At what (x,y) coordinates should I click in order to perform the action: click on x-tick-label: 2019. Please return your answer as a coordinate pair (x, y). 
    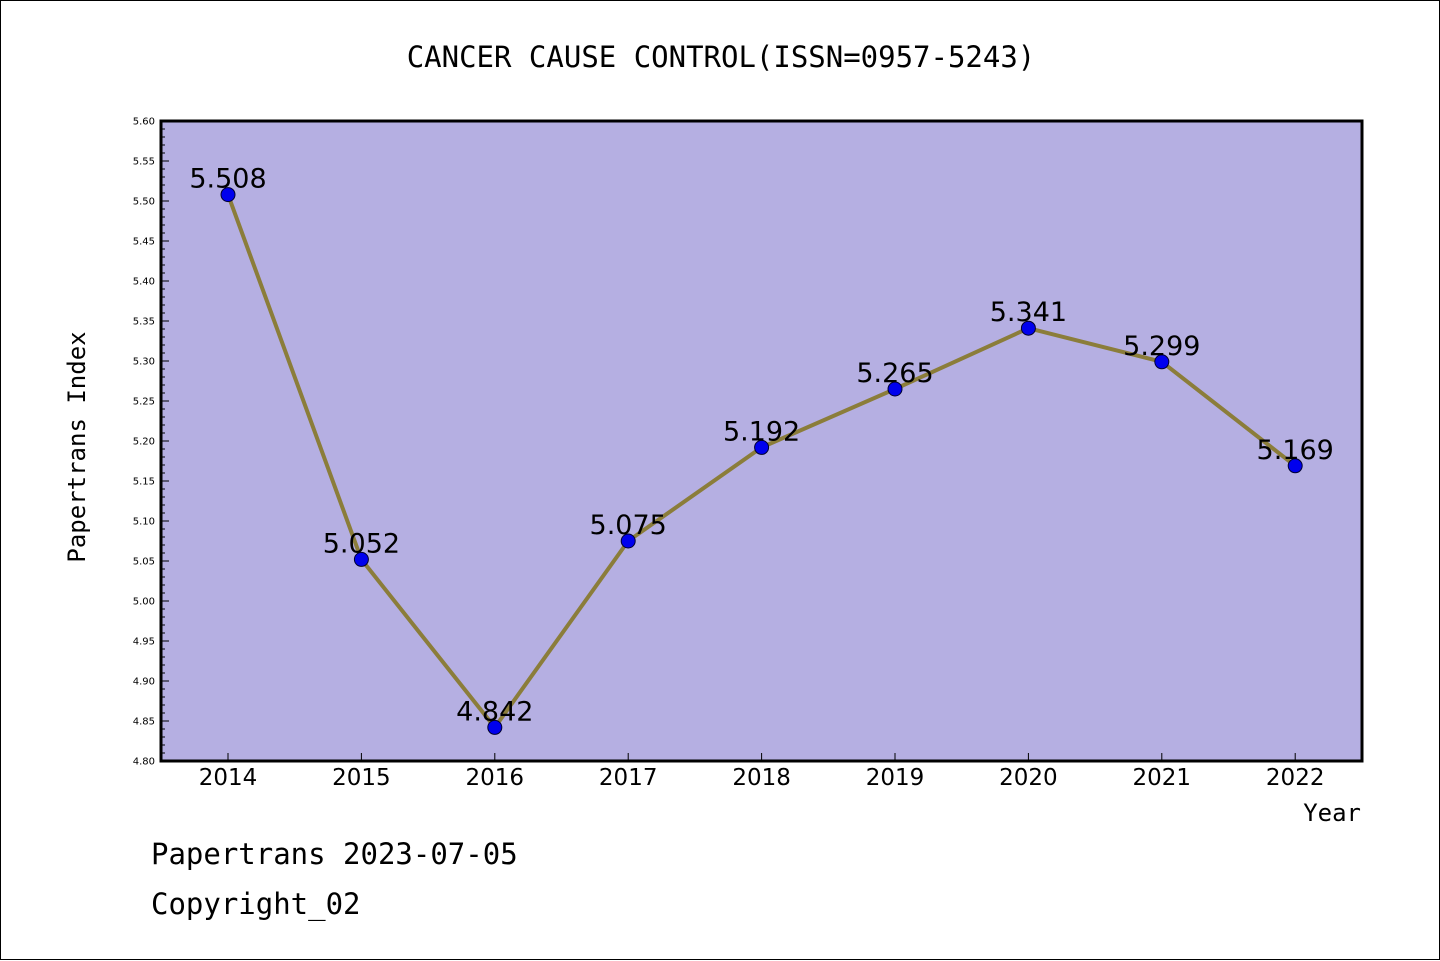
    Looking at the image, I should click on (895, 778).